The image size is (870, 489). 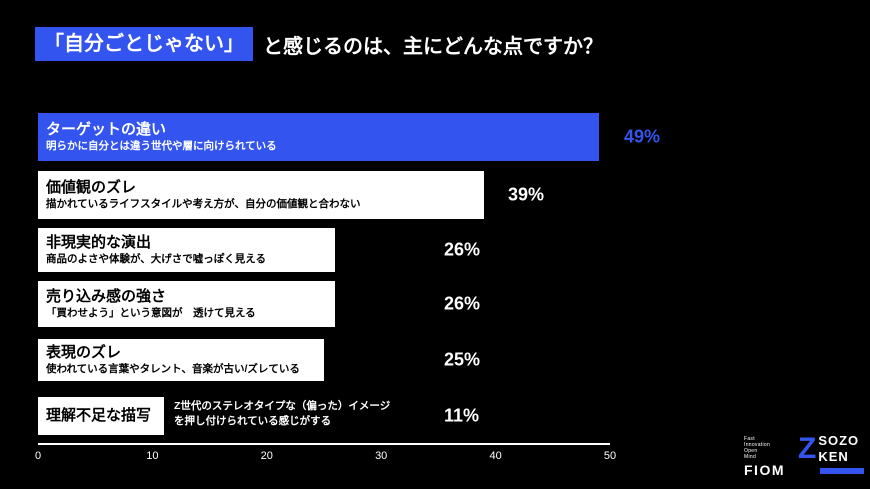 I want to click on sozoken-logo: Z SOZO KEN, so click(x=828, y=449).